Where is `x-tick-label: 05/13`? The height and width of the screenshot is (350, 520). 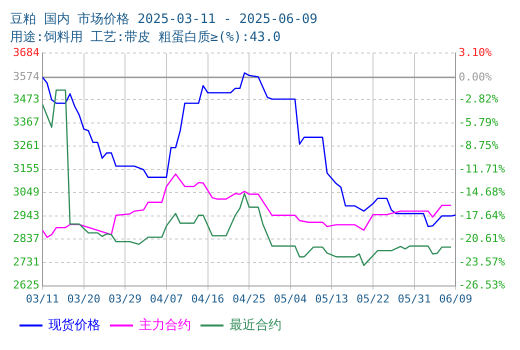 x-tick-label: 05/13 is located at coordinates (331, 299).